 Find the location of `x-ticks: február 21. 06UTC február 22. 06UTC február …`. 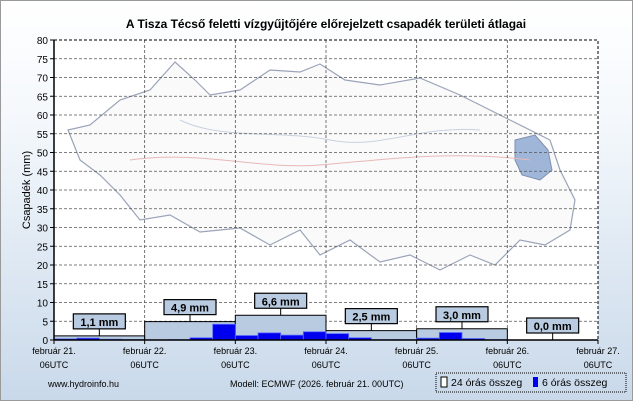

x-ticks: február 21. 06UTC február 22. 06UTC február … is located at coordinates (326, 355).